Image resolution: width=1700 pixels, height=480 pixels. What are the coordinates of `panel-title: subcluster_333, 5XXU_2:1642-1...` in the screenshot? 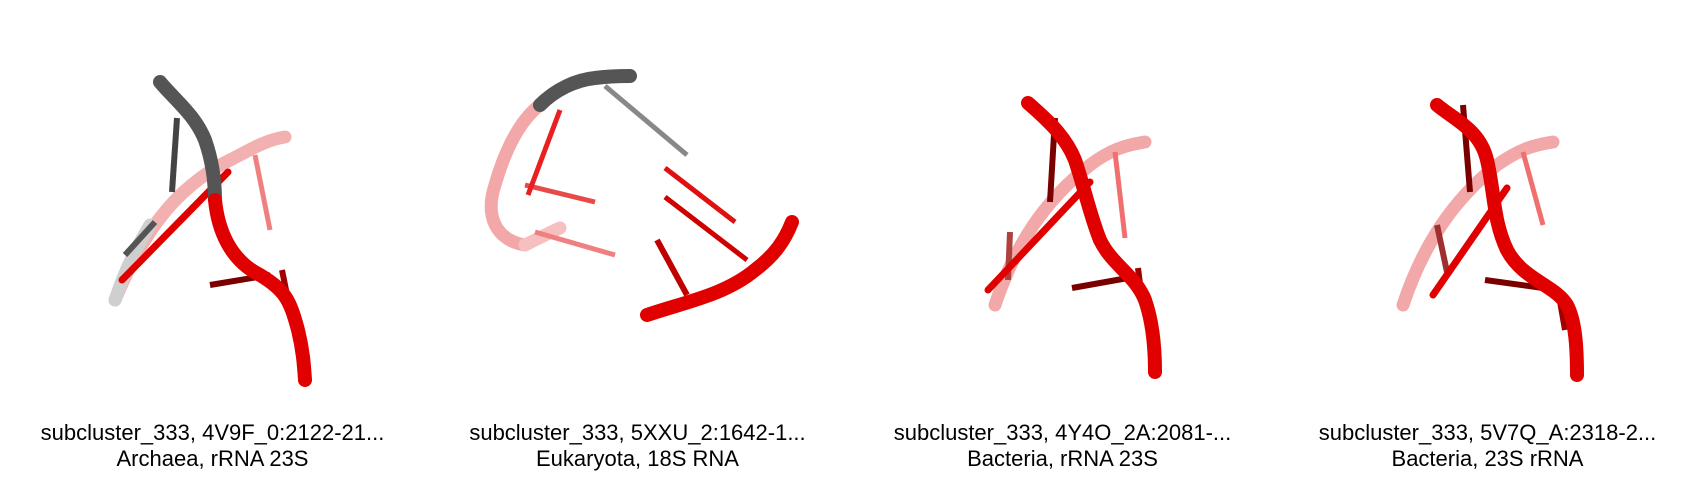 It's located at (637, 432).